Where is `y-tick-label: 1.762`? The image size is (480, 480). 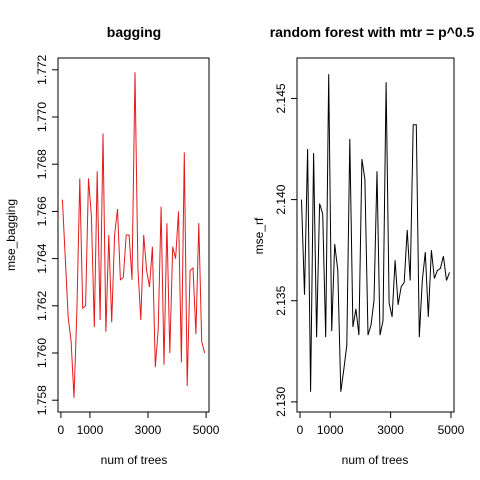 y-tick-label: 1.762 is located at coordinates (42, 305).